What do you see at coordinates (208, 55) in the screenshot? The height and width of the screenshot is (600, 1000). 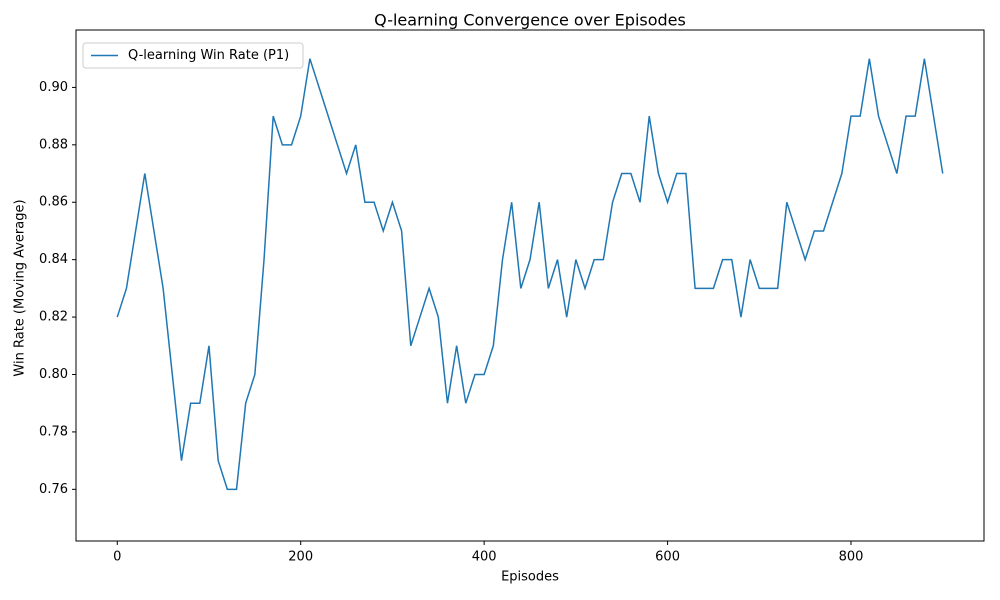 I see `legend-label: Q-learning Win Rate (P1)` at bounding box center [208, 55].